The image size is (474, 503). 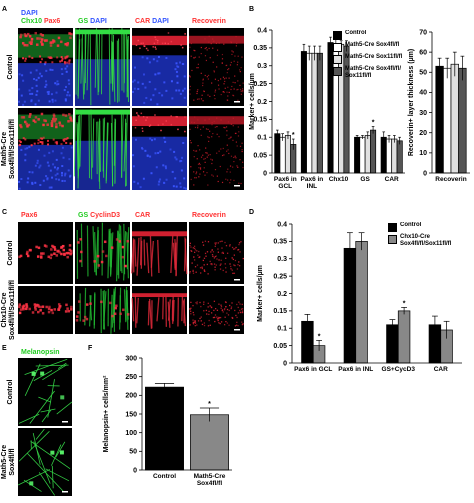 What do you see at coordinates (423, 52) in the screenshot?
I see `y-tick-label: 60` at bounding box center [423, 52].